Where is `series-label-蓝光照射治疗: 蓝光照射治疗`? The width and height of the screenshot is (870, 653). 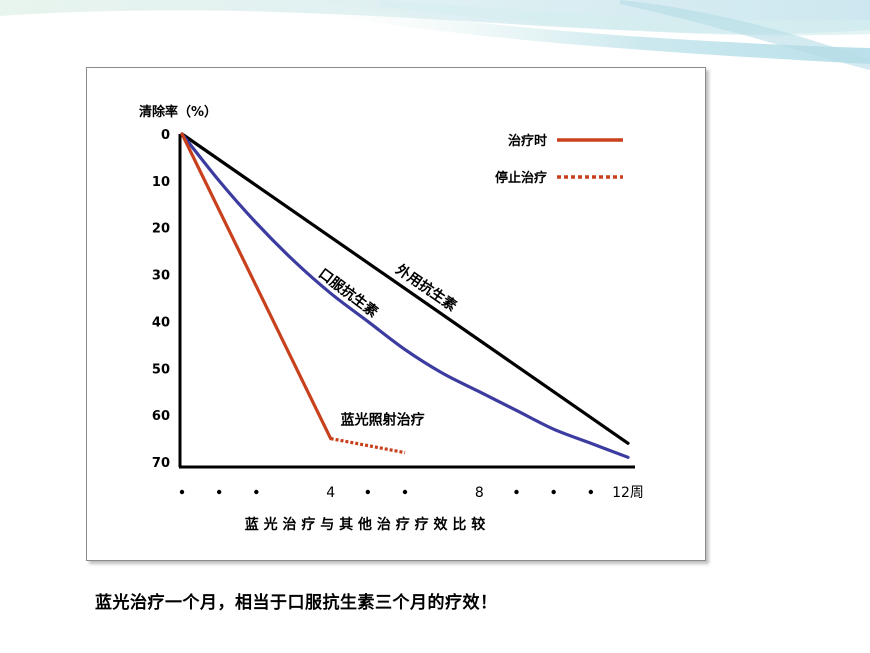
series-label-蓝光照射治疗: 蓝光照射治疗 is located at coordinates (383, 420).